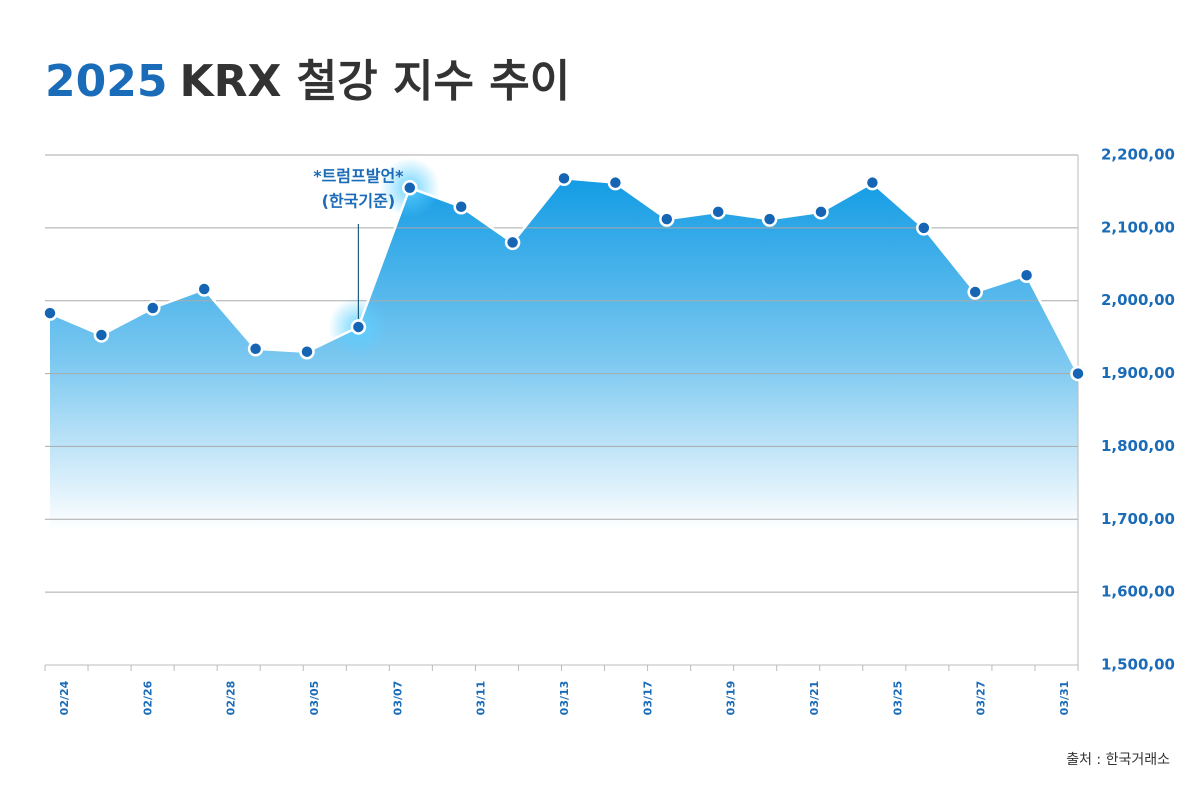  Describe the element at coordinates (1138, 155) in the screenshot. I see `y-tick-label: 2,200,00` at that location.